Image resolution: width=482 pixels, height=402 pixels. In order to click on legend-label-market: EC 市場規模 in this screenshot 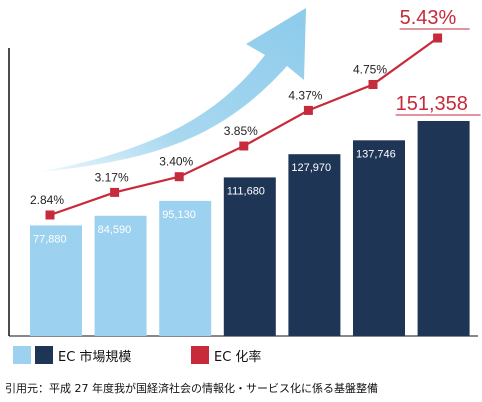, I will do `click(94, 357)`.